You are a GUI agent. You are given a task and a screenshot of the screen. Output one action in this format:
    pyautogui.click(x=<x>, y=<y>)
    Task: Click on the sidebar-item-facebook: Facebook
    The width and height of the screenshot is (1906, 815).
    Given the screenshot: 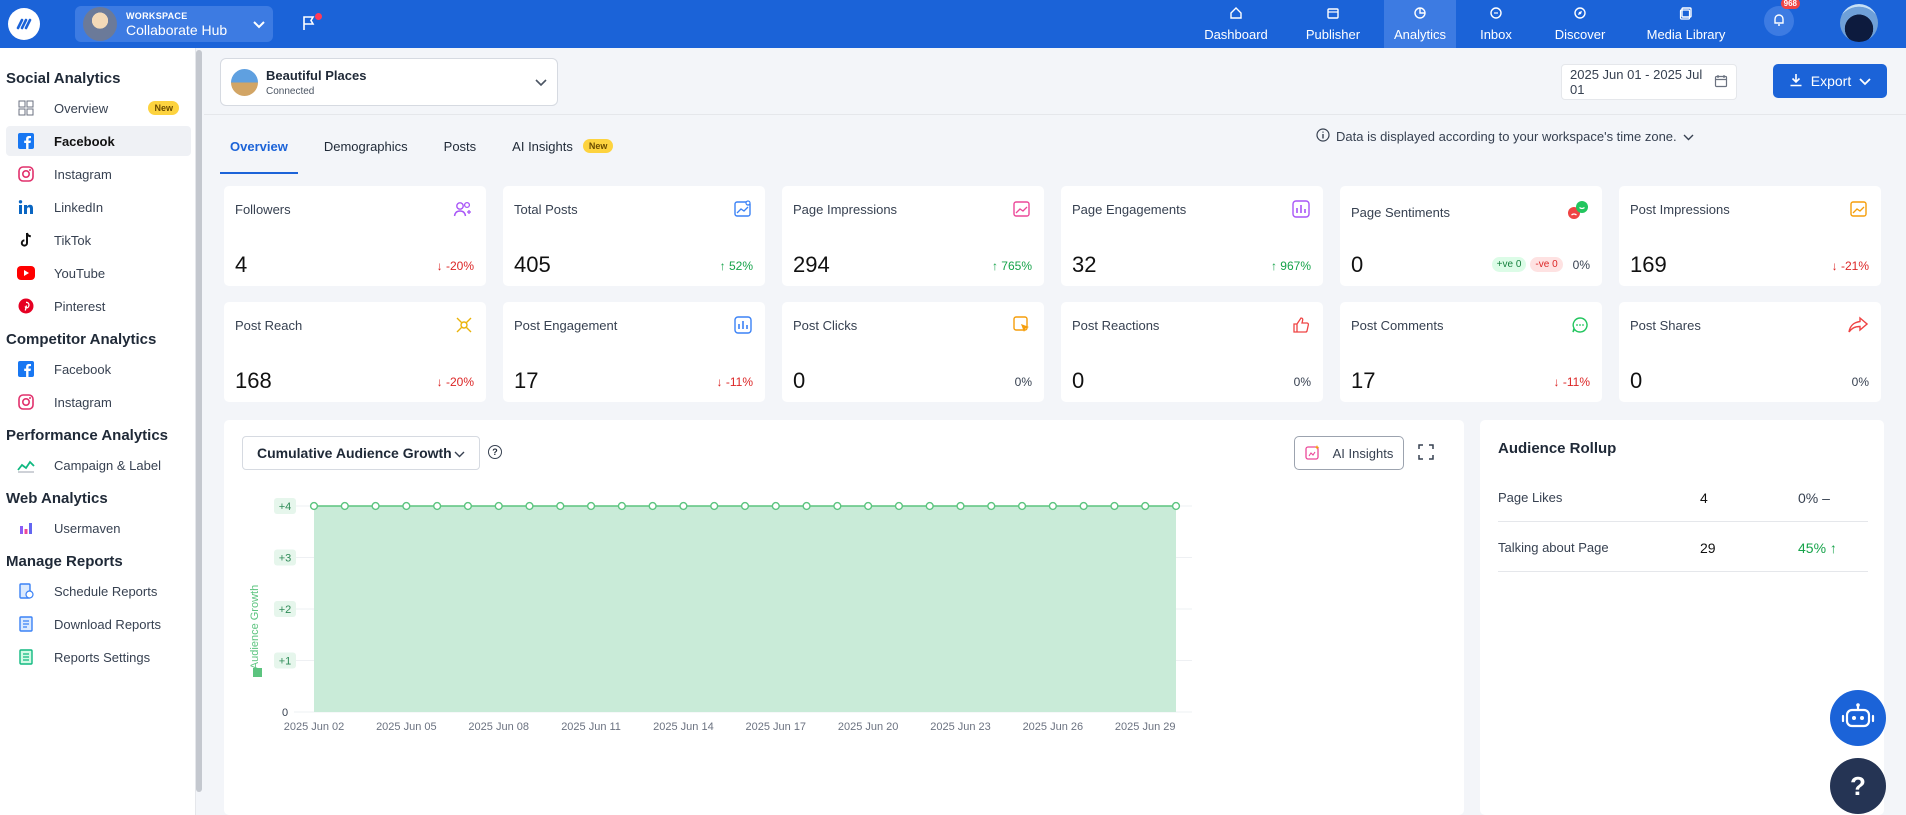 What is the action you would take?
    pyautogui.click(x=98, y=141)
    